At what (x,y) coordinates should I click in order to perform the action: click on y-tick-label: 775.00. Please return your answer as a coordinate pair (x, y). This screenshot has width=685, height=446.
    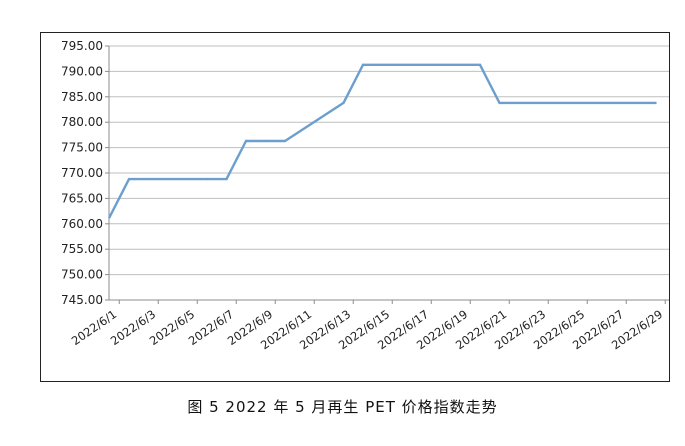
    Looking at the image, I should click on (82, 148).